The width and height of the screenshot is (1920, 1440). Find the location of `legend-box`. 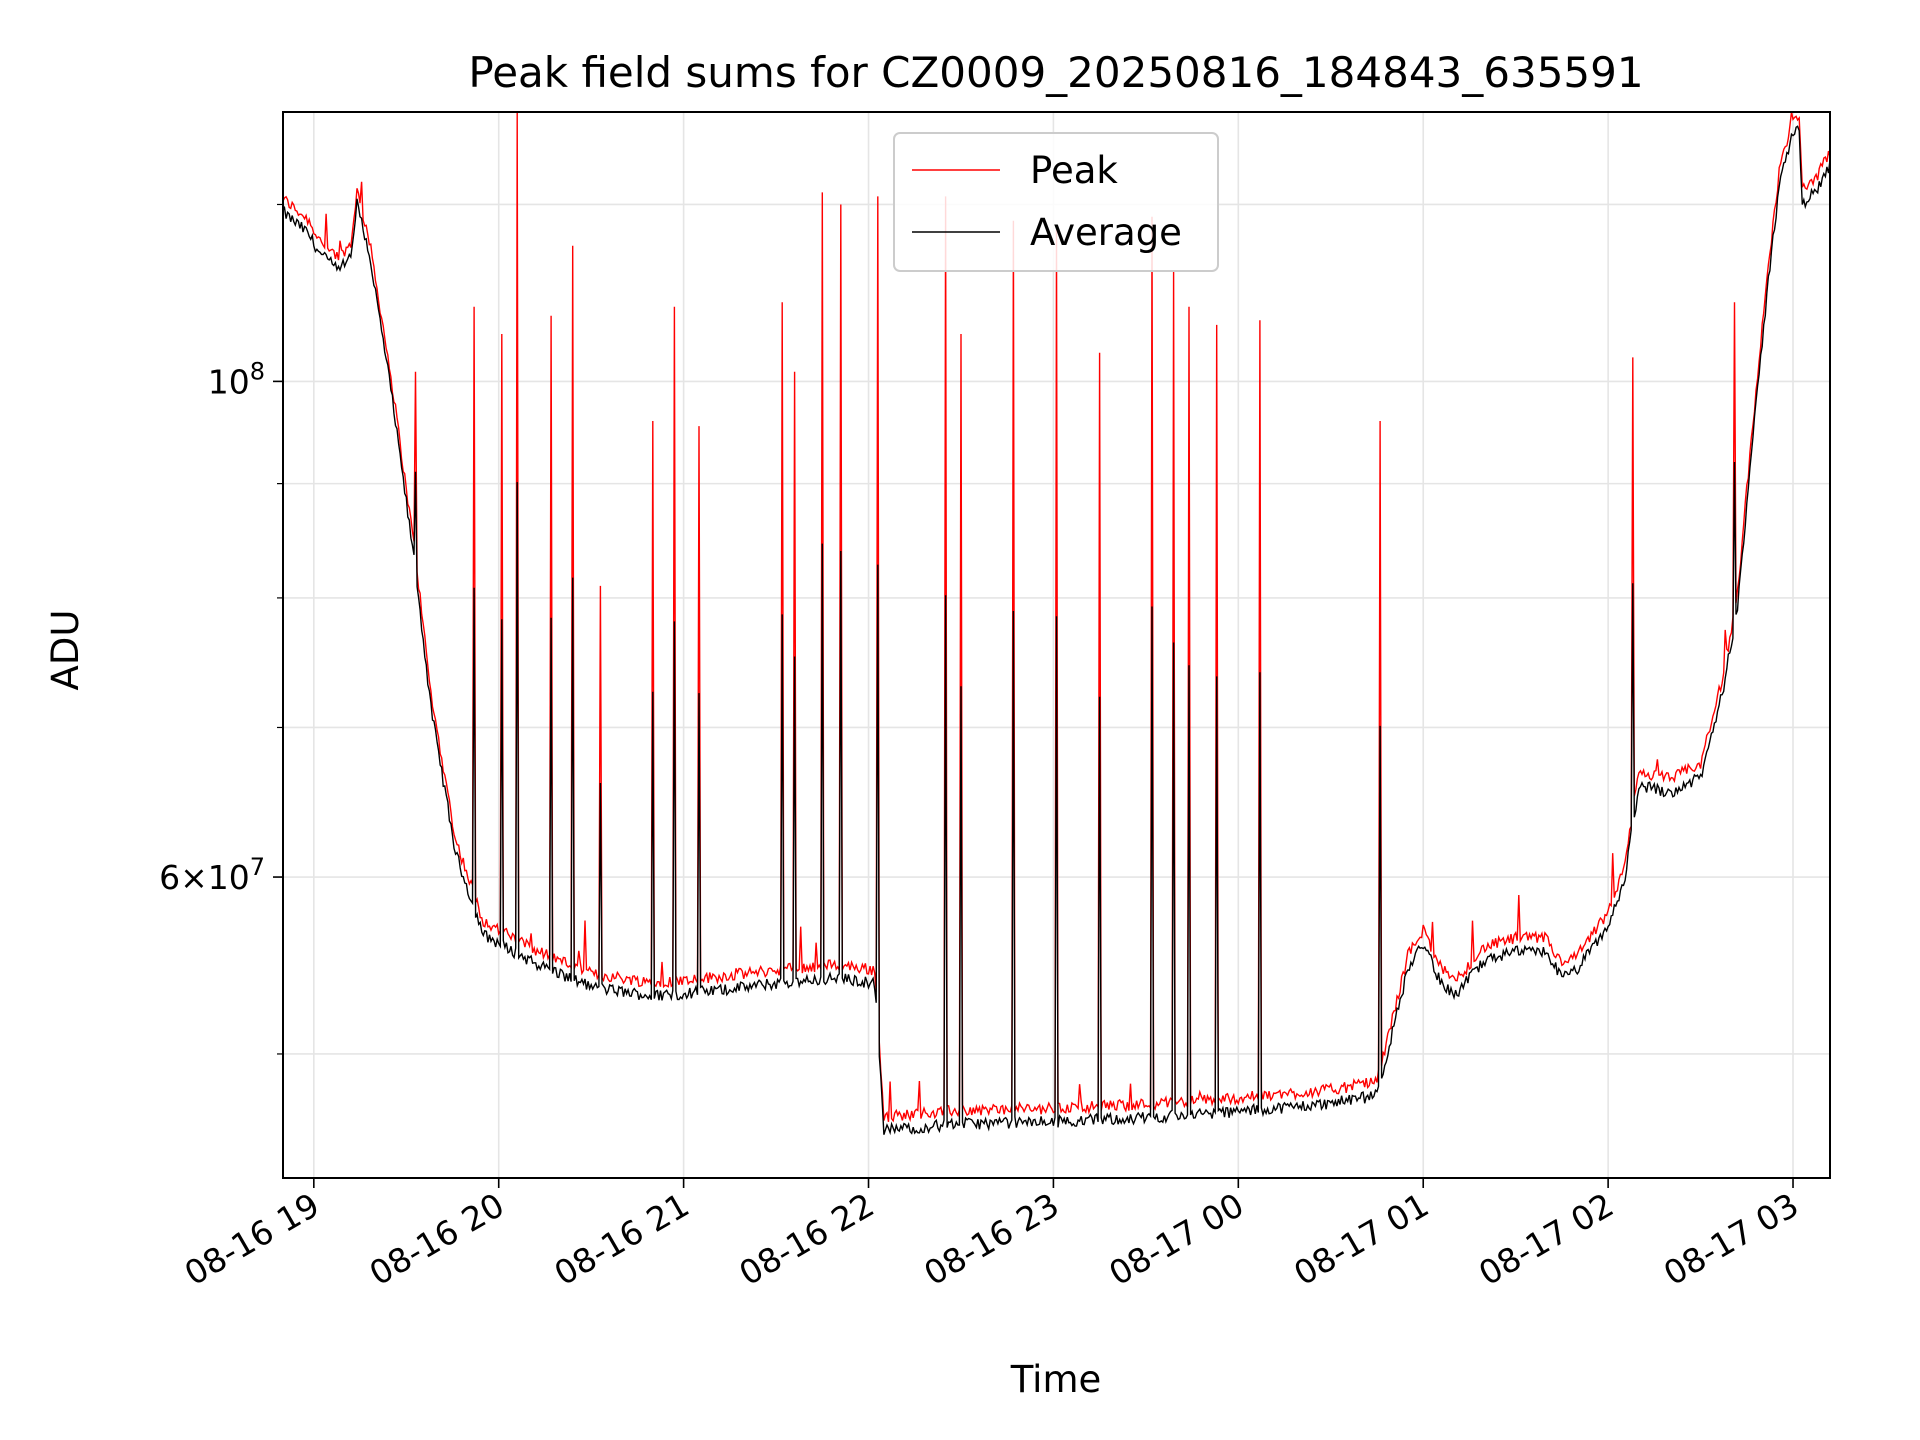

legend-box is located at coordinates (1056, 202).